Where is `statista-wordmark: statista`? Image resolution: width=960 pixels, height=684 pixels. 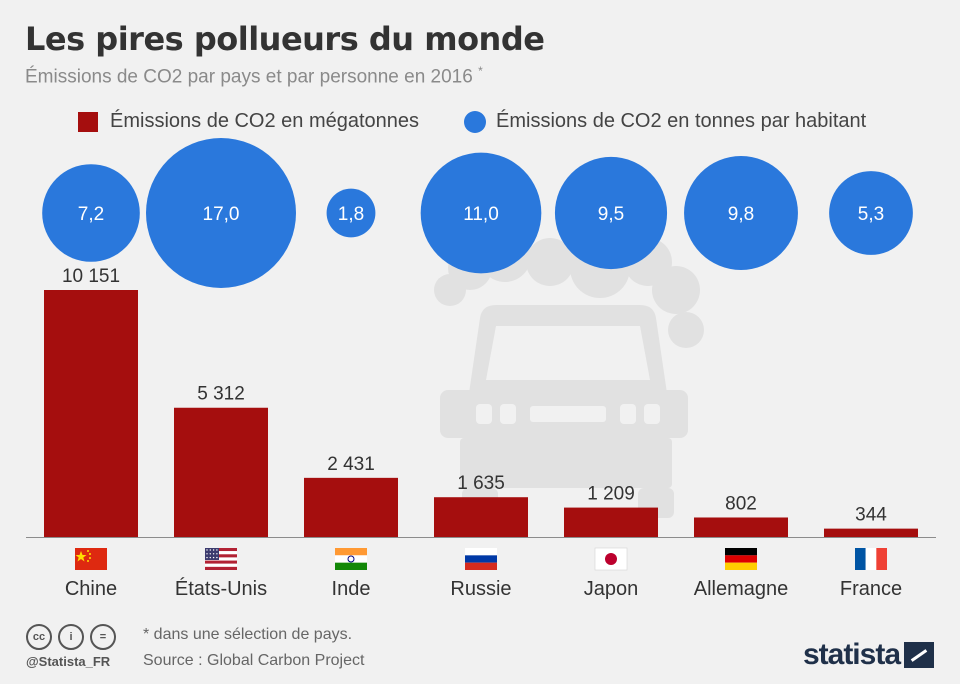
statista-wordmark: statista is located at coordinates (851, 654).